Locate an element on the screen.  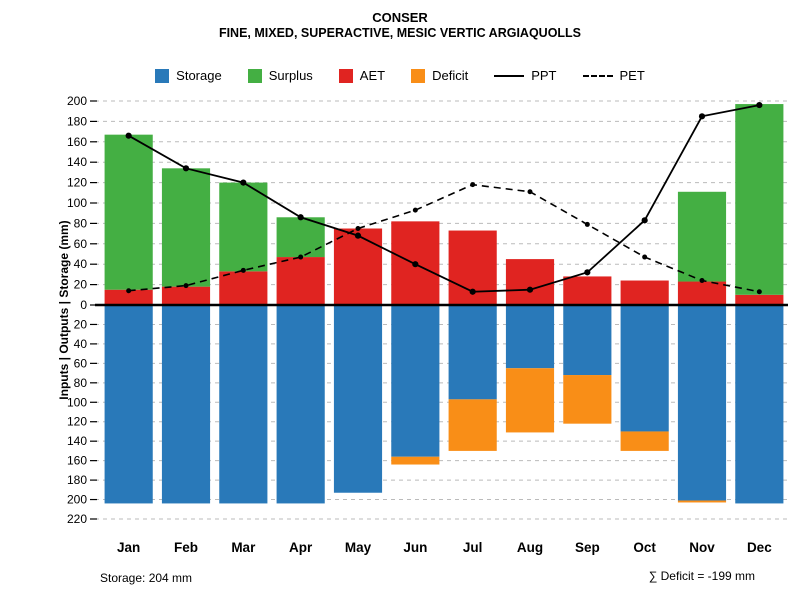
bar-deficit-Nov is located at coordinates (702, 501).